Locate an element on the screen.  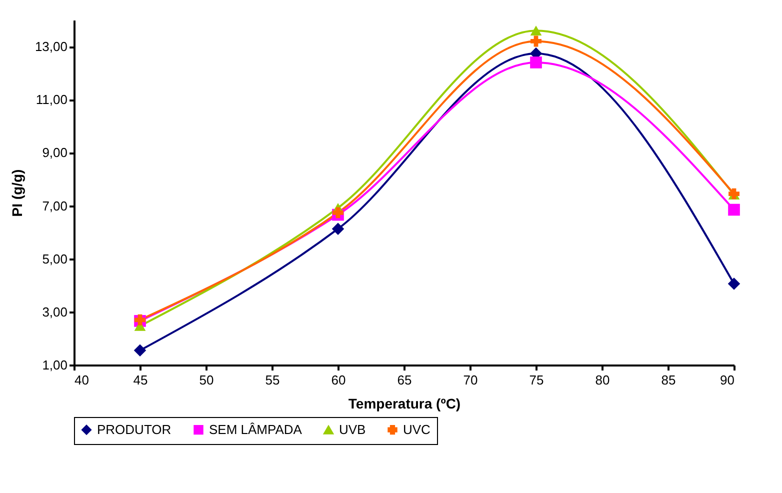
x-tick-label: 85 is located at coordinates (668, 380).